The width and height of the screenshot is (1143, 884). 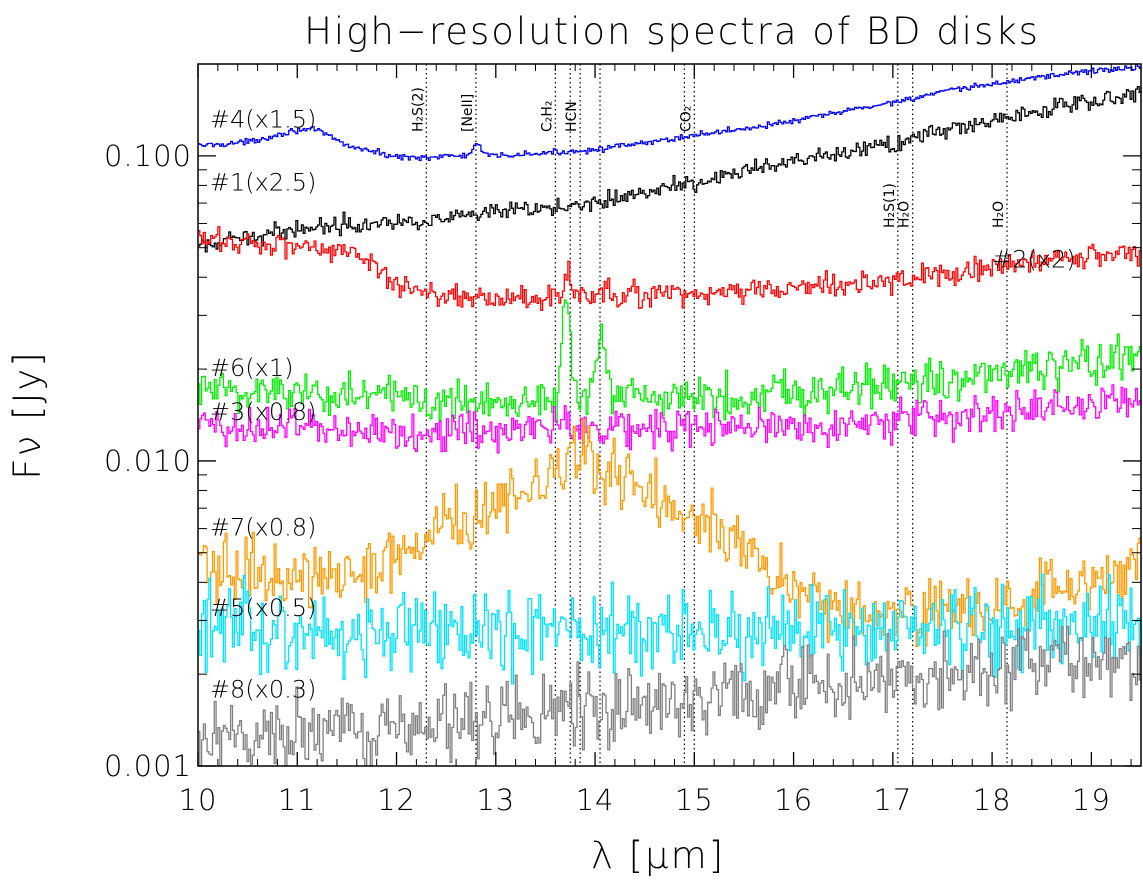 I want to click on y-axis-label: Fν [Jy], so click(x=27, y=414).